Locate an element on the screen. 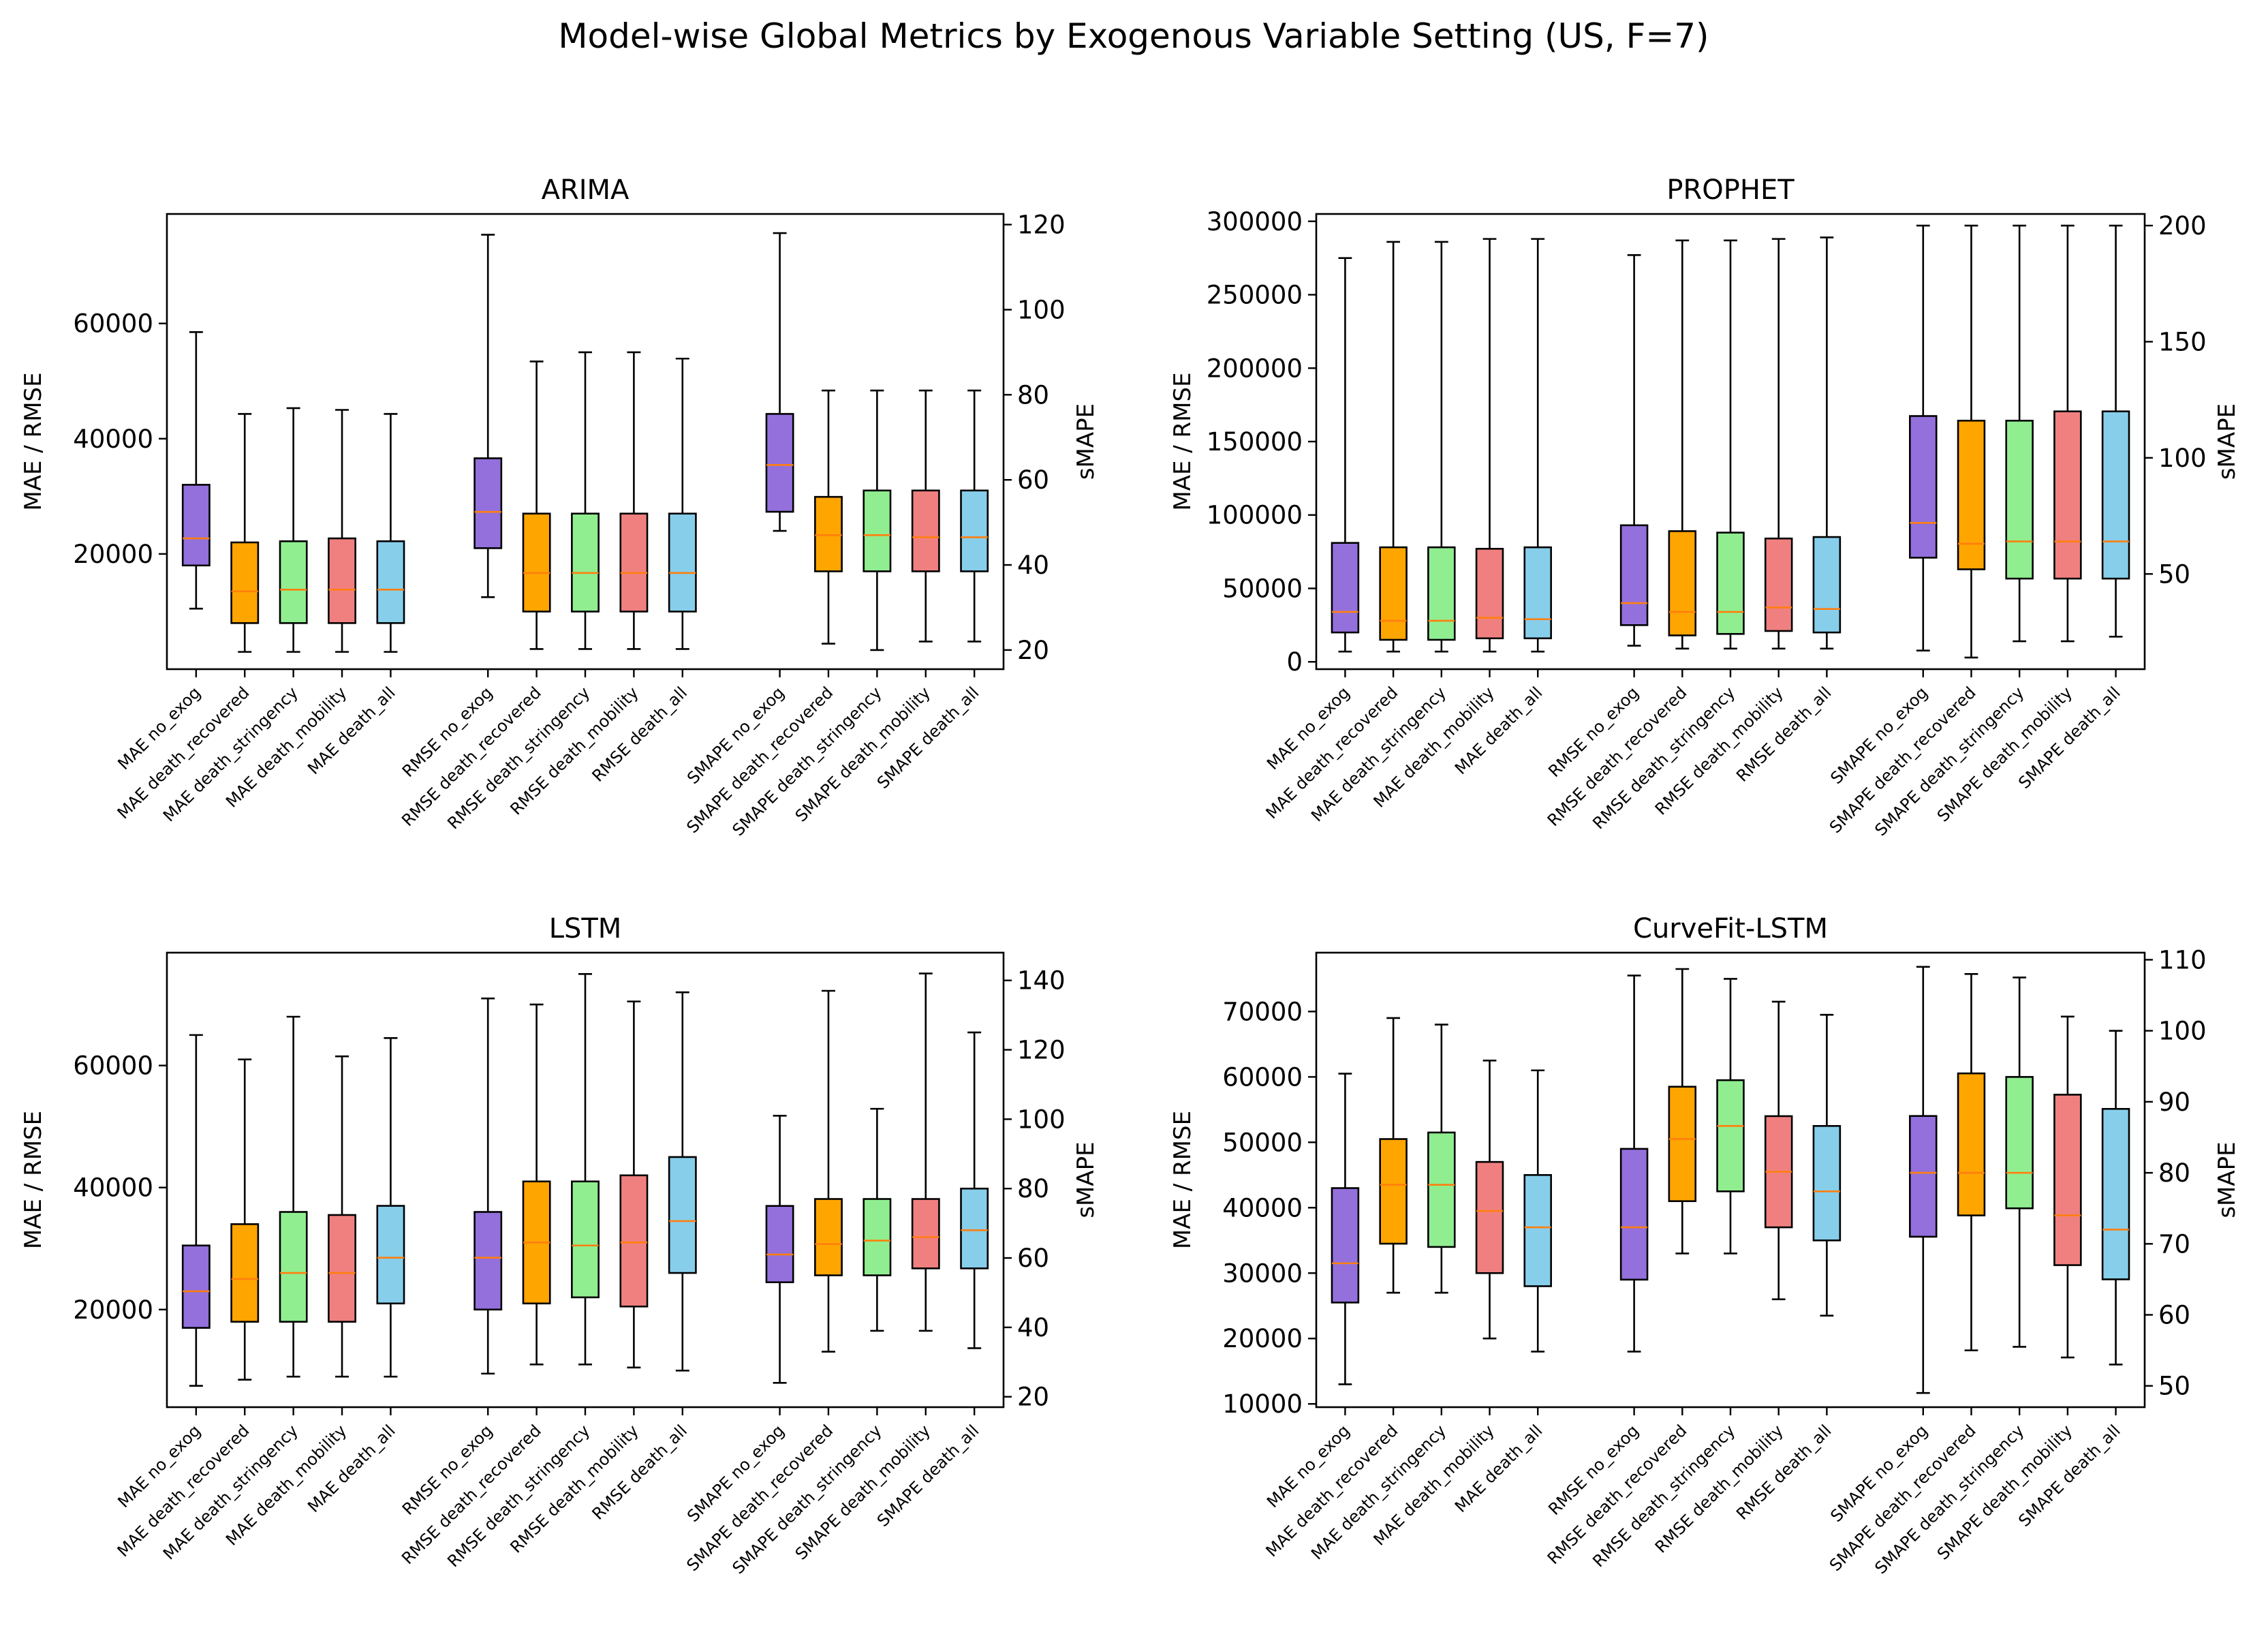 The image size is (2268, 1630). box-rmse-death-stringency is located at coordinates (1730, 444).